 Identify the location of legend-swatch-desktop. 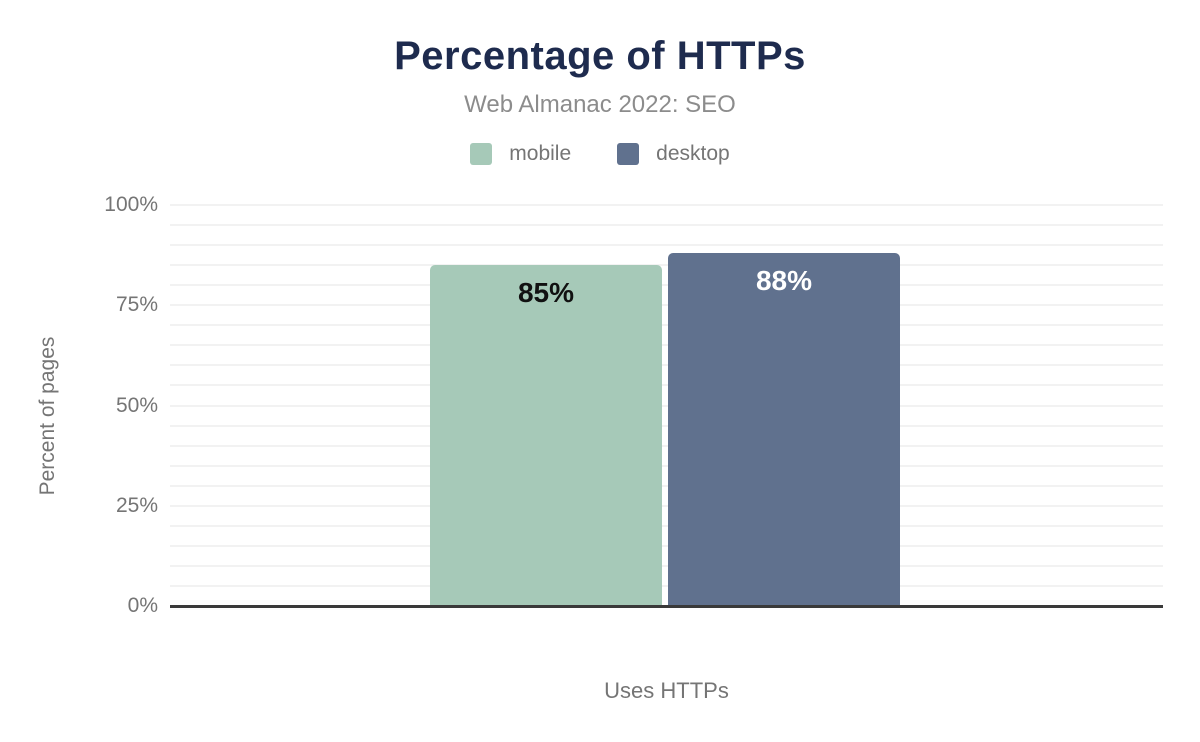
(628, 154).